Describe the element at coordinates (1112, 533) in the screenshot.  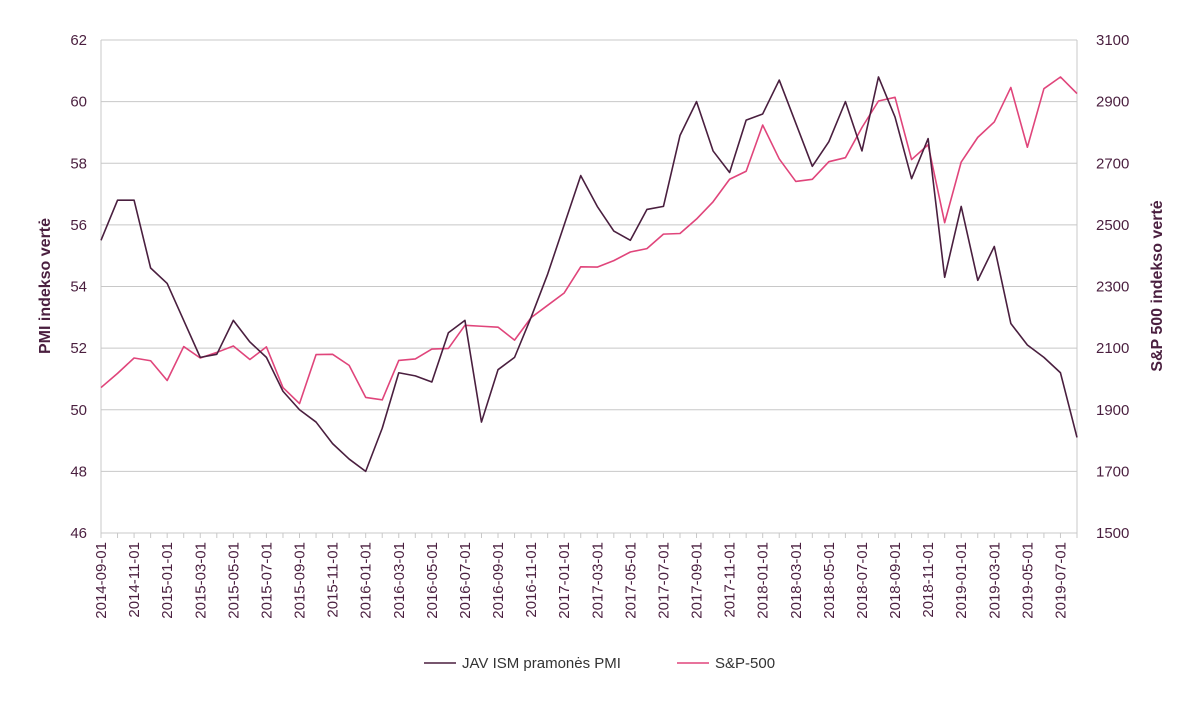
I see `y-right-tick-label: 1500` at that location.